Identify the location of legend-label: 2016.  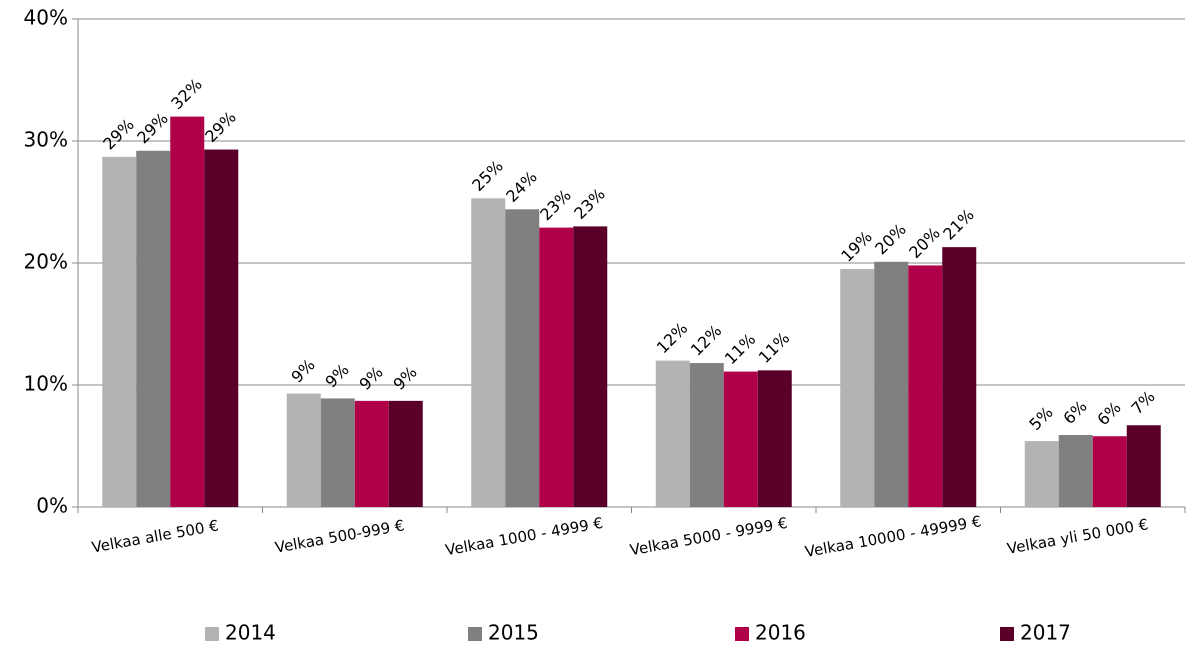
(780, 633).